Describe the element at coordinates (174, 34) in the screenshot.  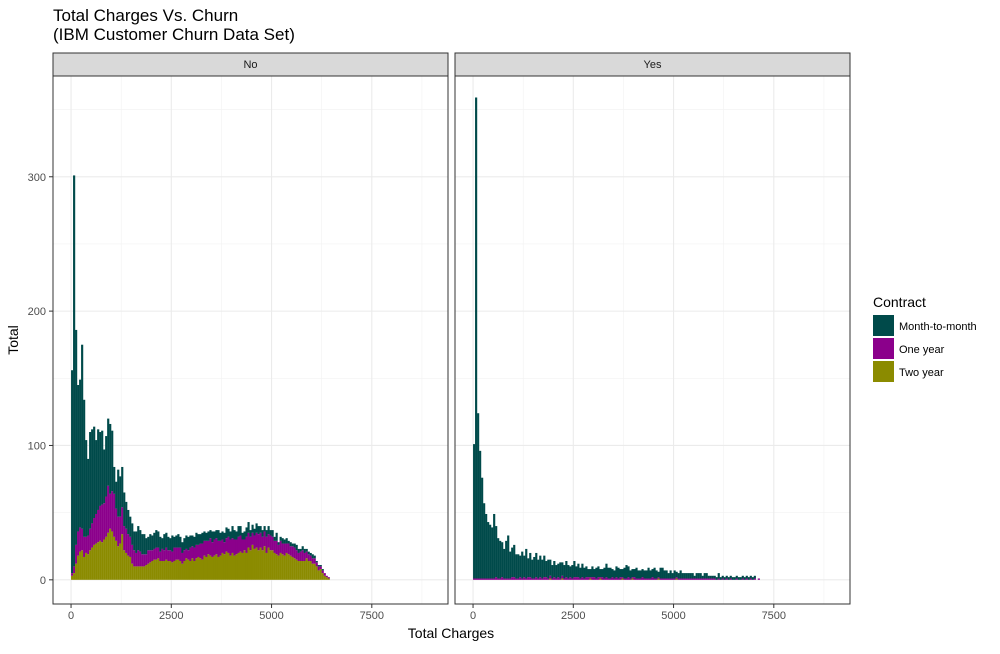
I see `chart-subtitle: (IBM Customer Churn Data Set)` at that location.